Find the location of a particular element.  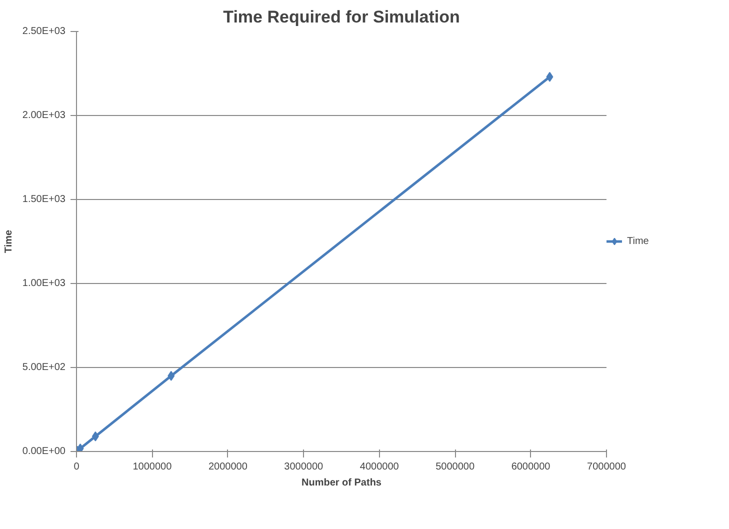

x-tick-label: 1000000 is located at coordinates (152, 467).